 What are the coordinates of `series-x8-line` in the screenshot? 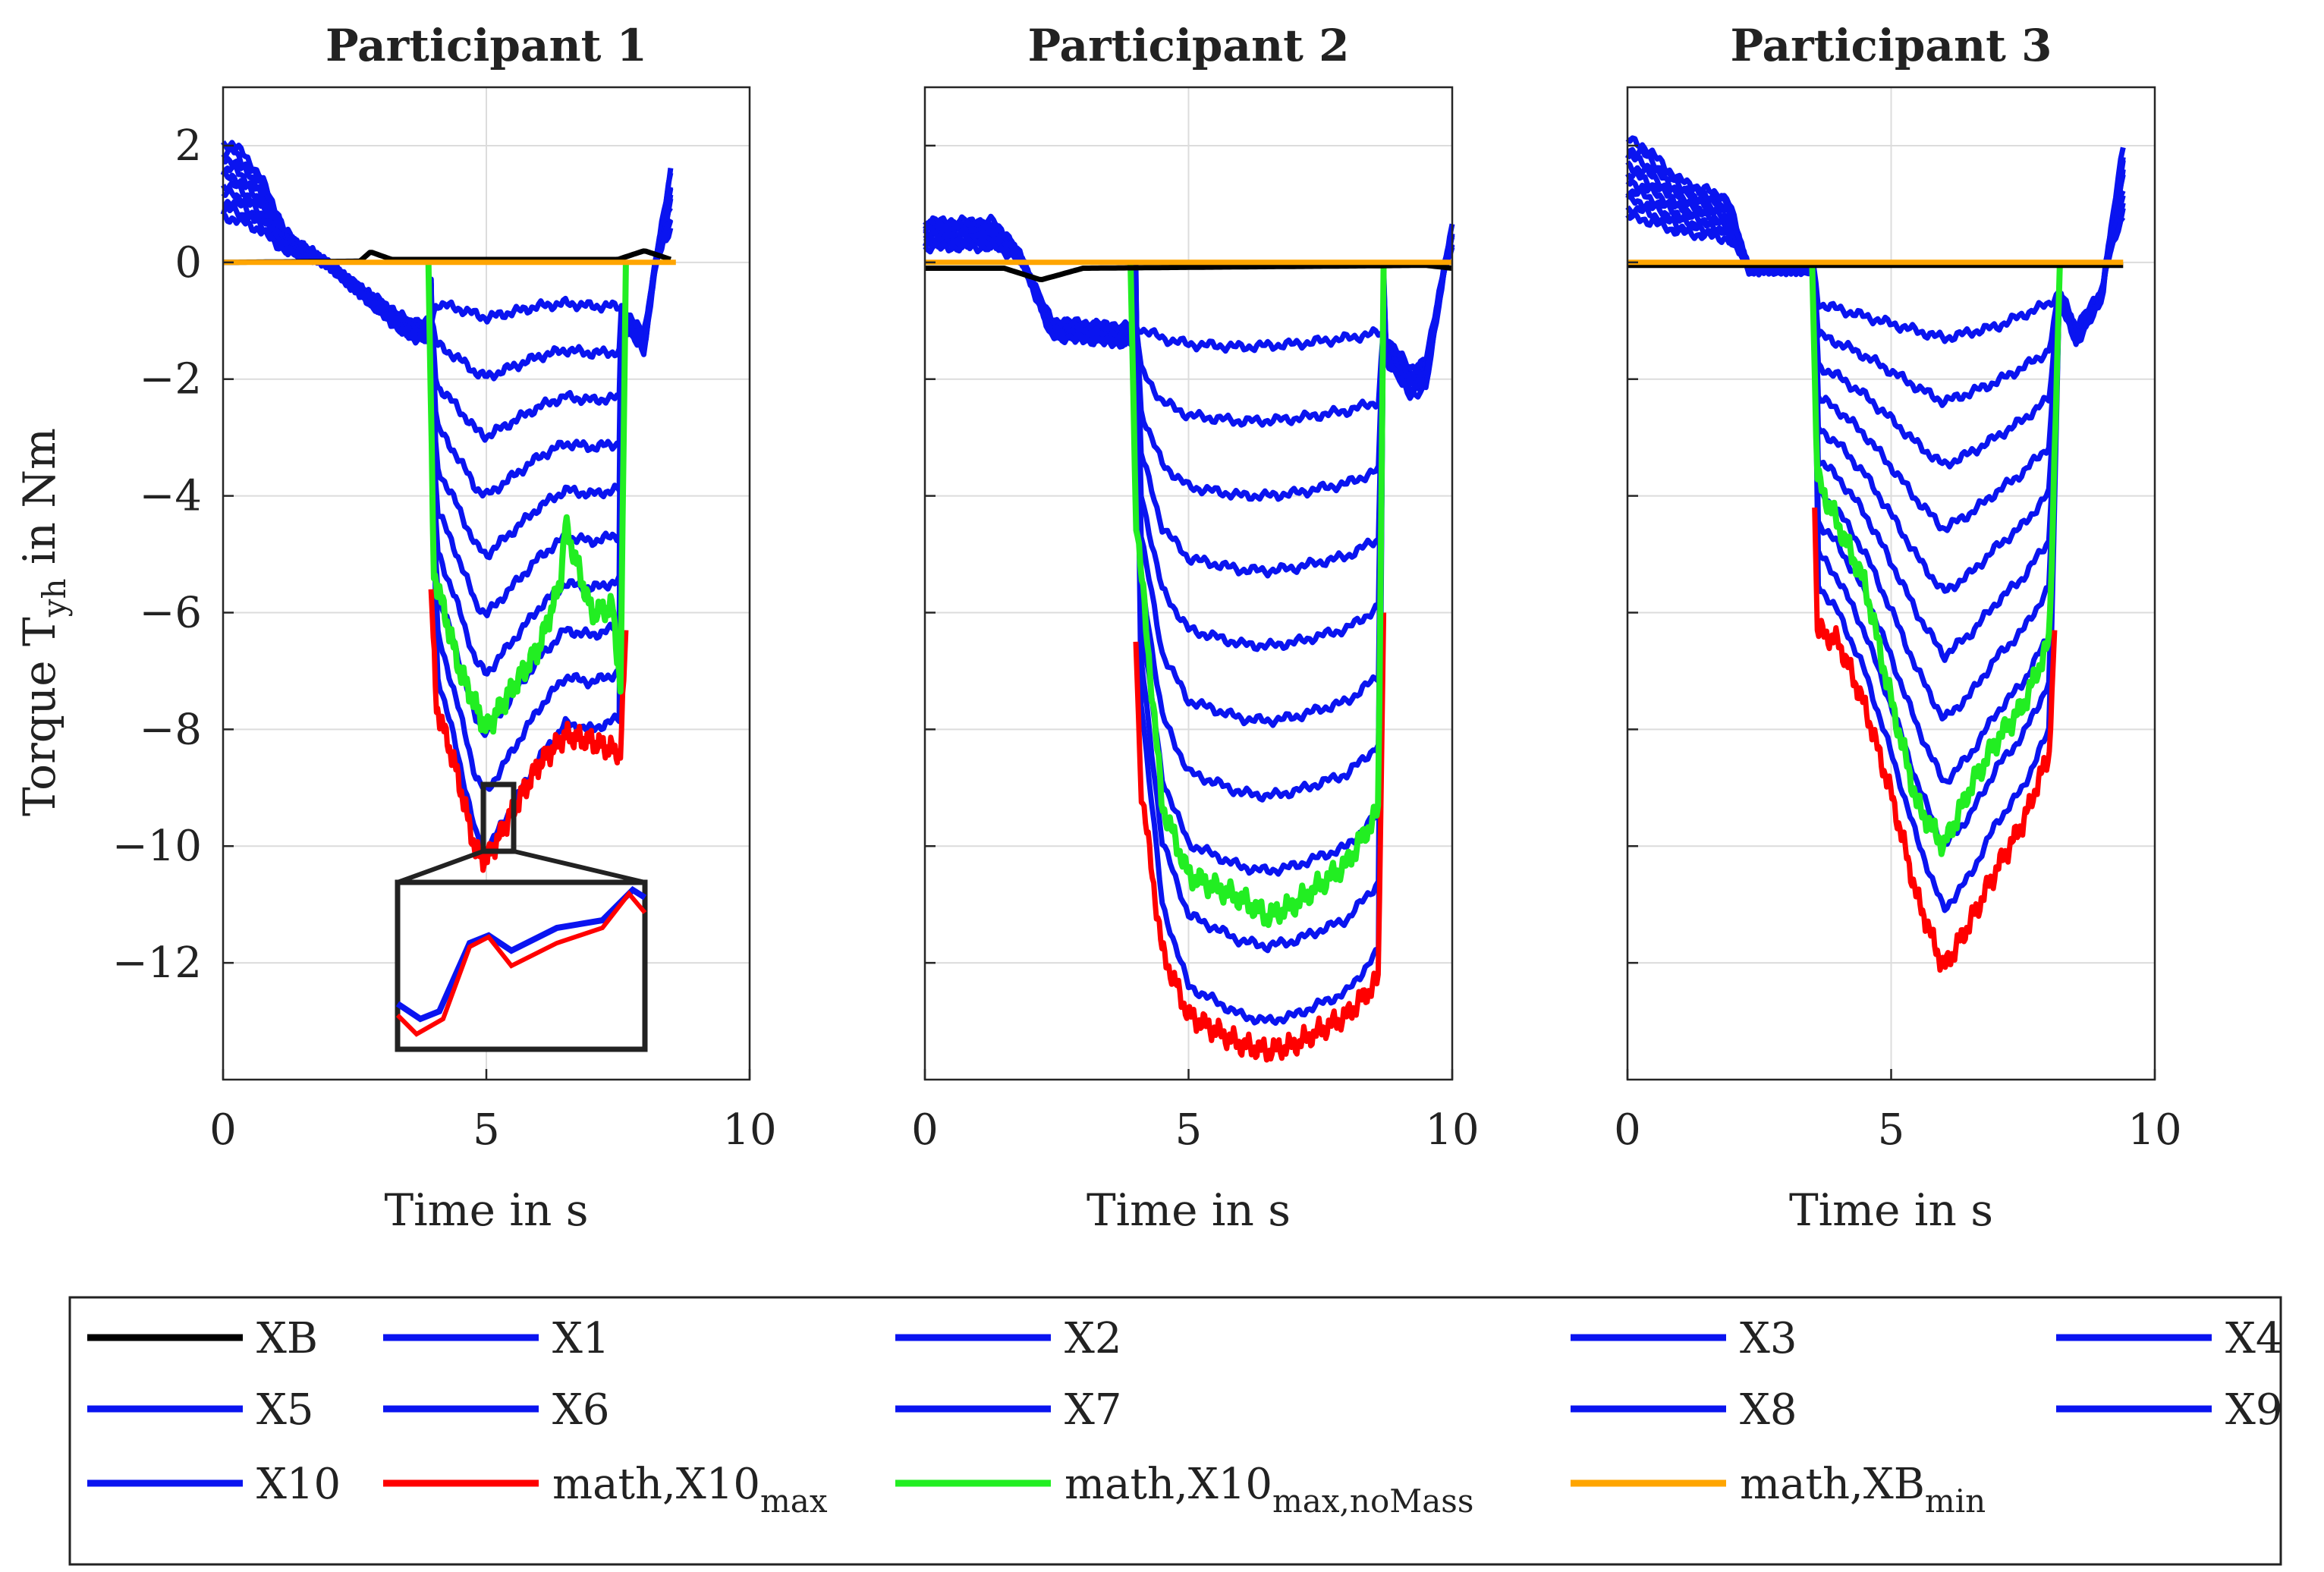 It's located at (447, 467).